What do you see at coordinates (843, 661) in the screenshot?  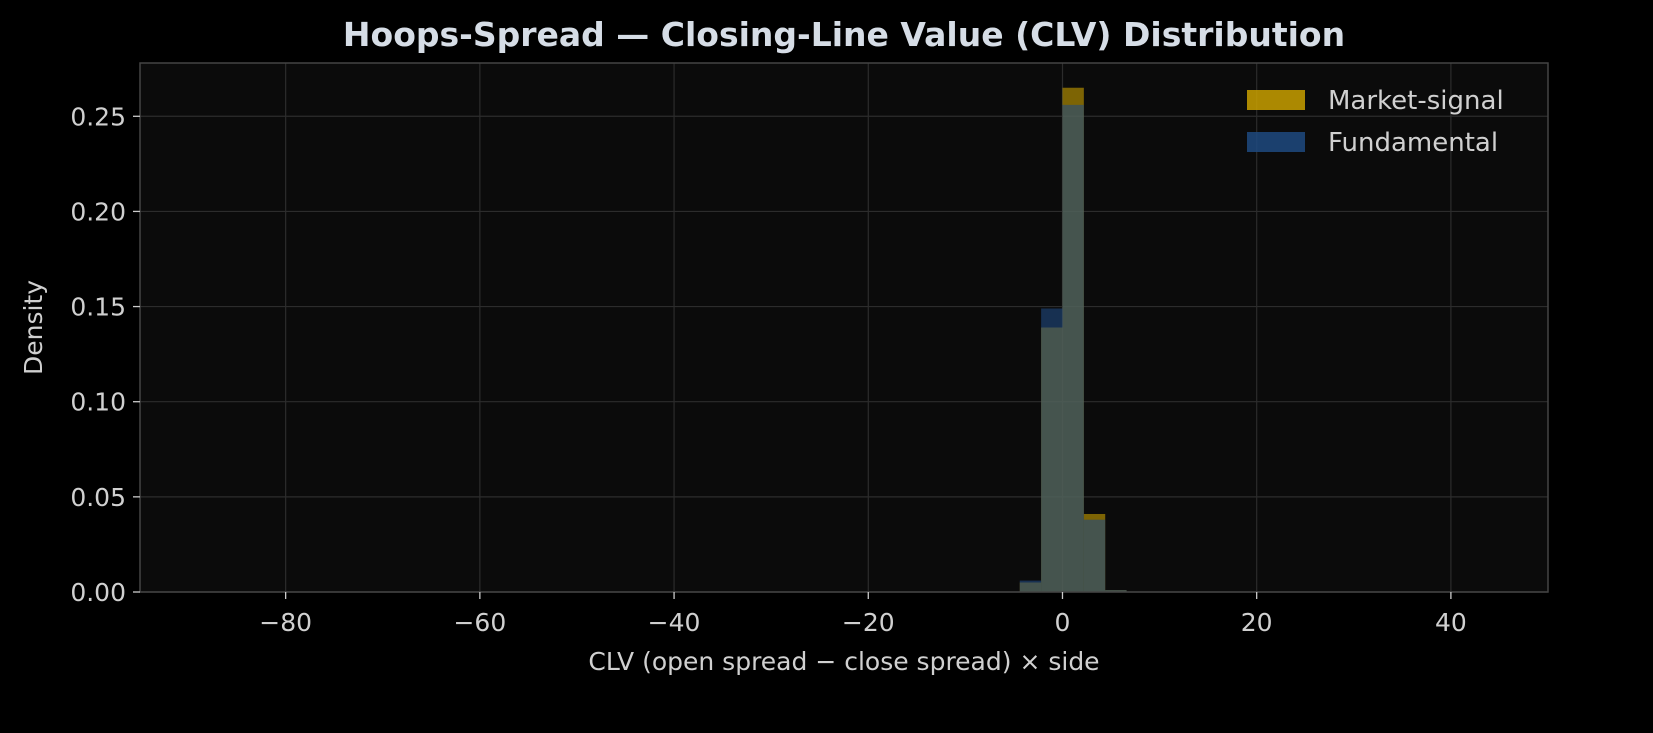 I see `x-axis-label: CLV (open spread − close spread) × side` at bounding box center [843, 661].